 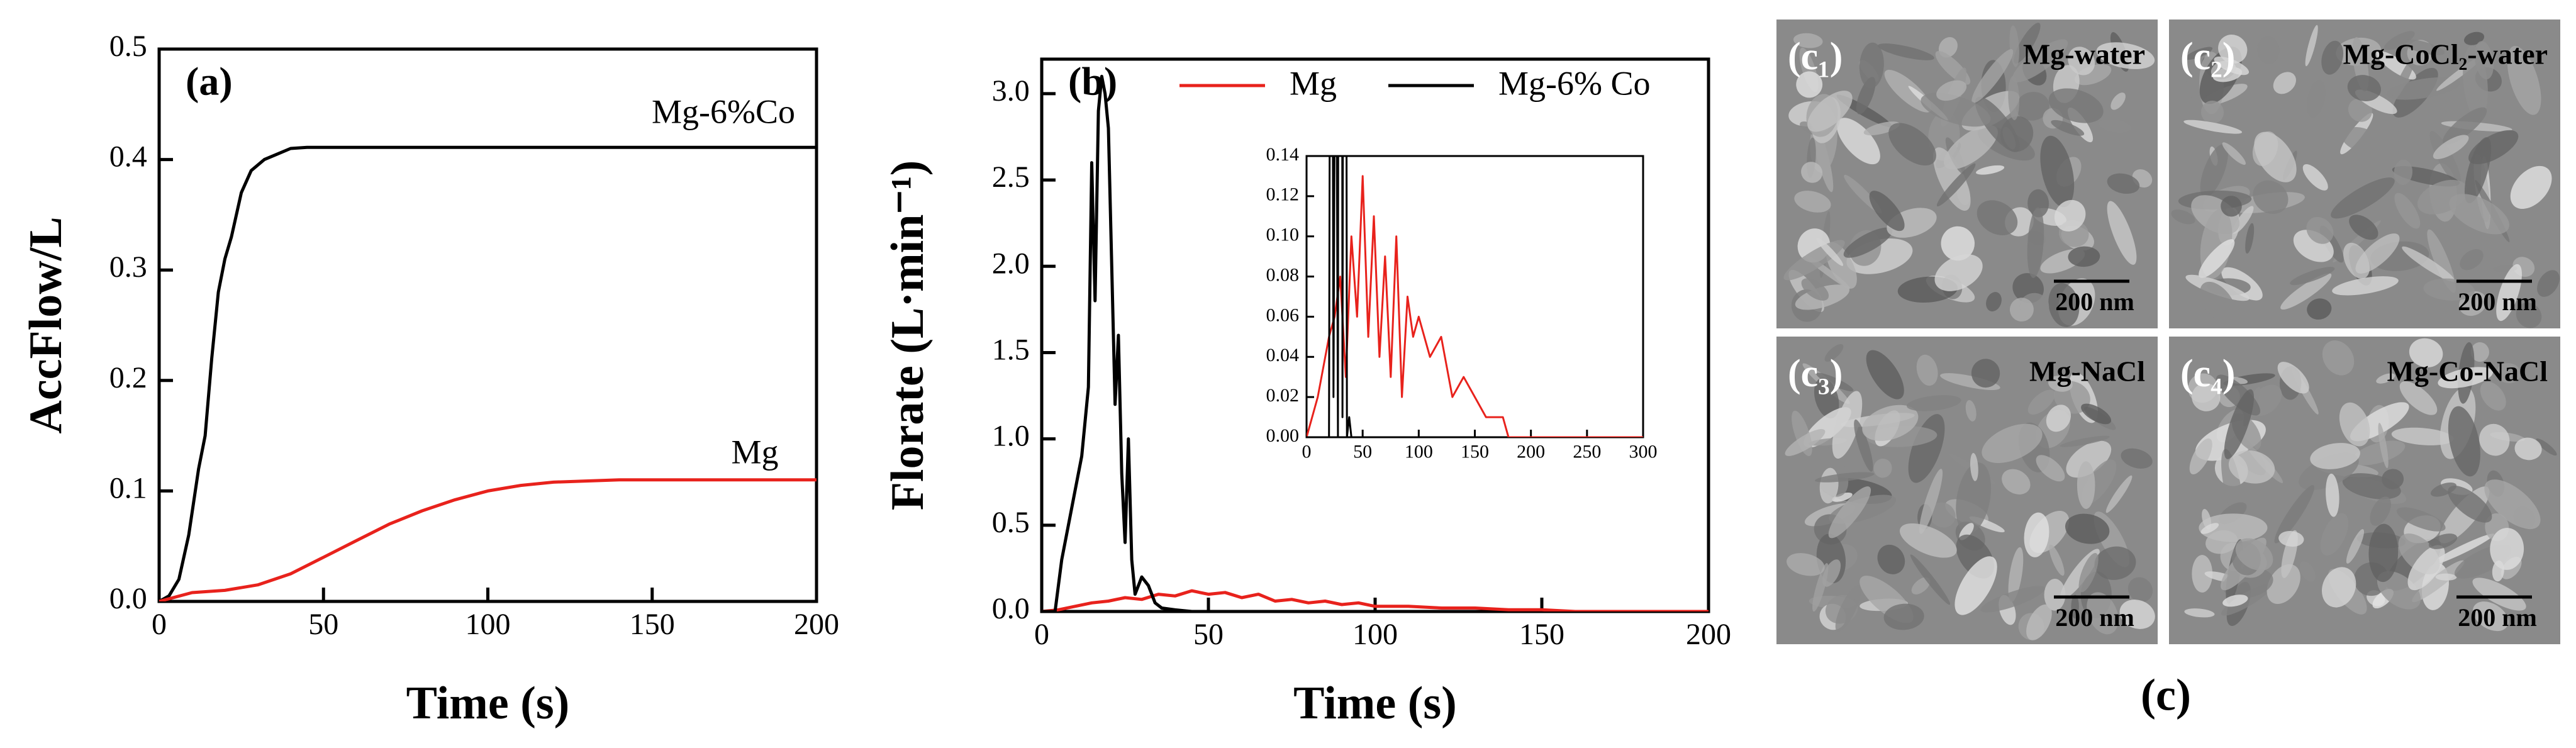 What do you see at coordinates (754, 452) in the screenshot?
I see `annotation: Mg` at bounding box center [754, 452].